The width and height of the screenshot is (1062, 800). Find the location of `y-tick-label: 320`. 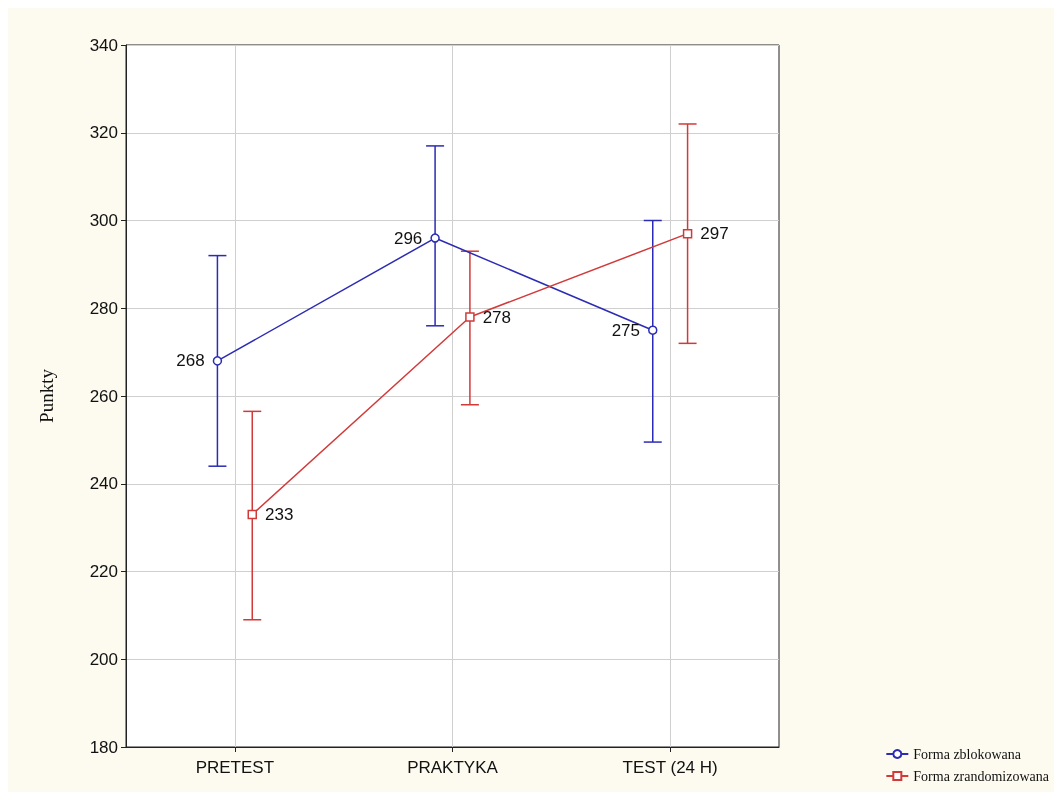

y-tick-label: 320 is located at coordinates (103, 133).